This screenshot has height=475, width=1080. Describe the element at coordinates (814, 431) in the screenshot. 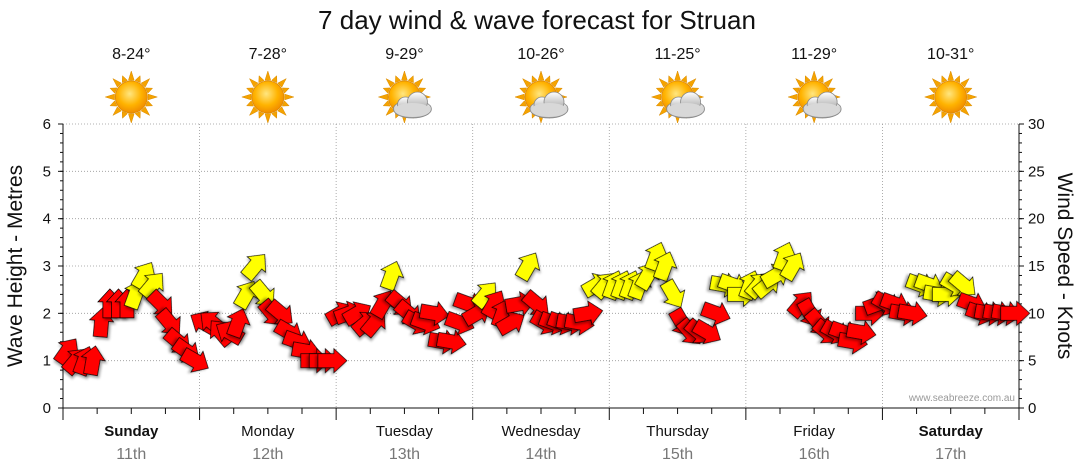

I see `day-name-label: Friday` at that location.